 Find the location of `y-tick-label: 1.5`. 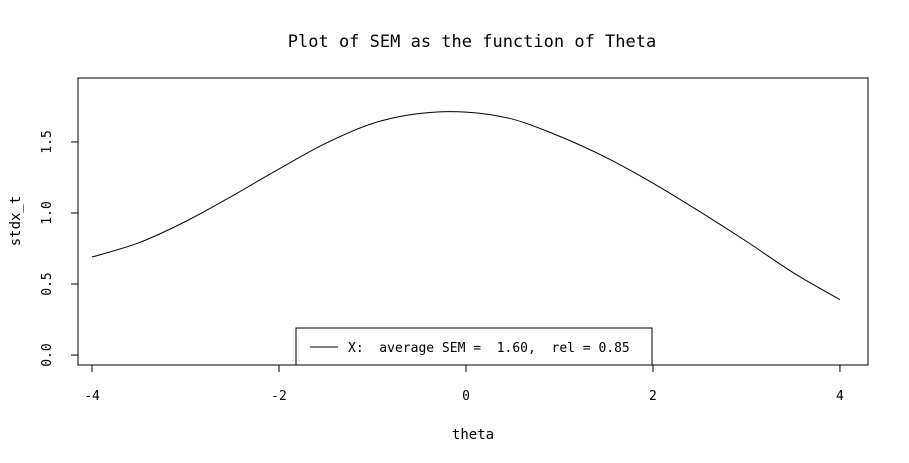

y-tick-label: 1.5 is located at coordinates (47, 141).